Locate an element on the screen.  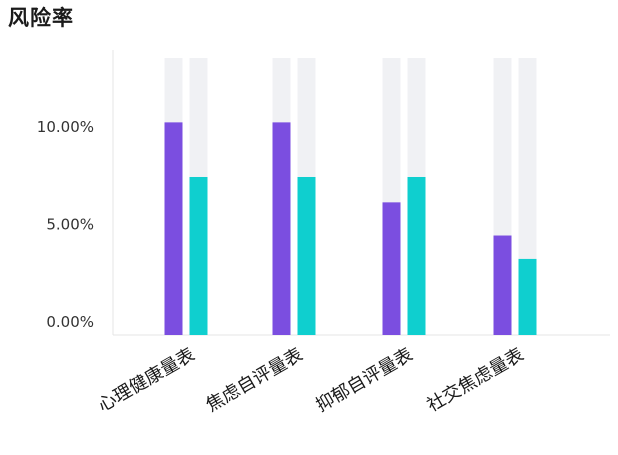
y-tick-label: 0.00% is located at coordinates (70, 322).